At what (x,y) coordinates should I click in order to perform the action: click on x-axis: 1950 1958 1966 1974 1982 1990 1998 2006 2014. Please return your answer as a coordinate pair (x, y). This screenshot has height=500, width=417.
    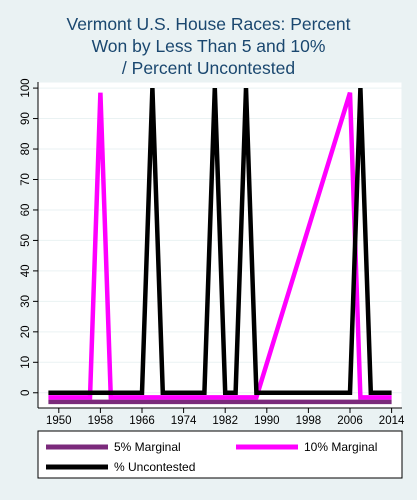
    Looking at the image, I should click on (221, 417).